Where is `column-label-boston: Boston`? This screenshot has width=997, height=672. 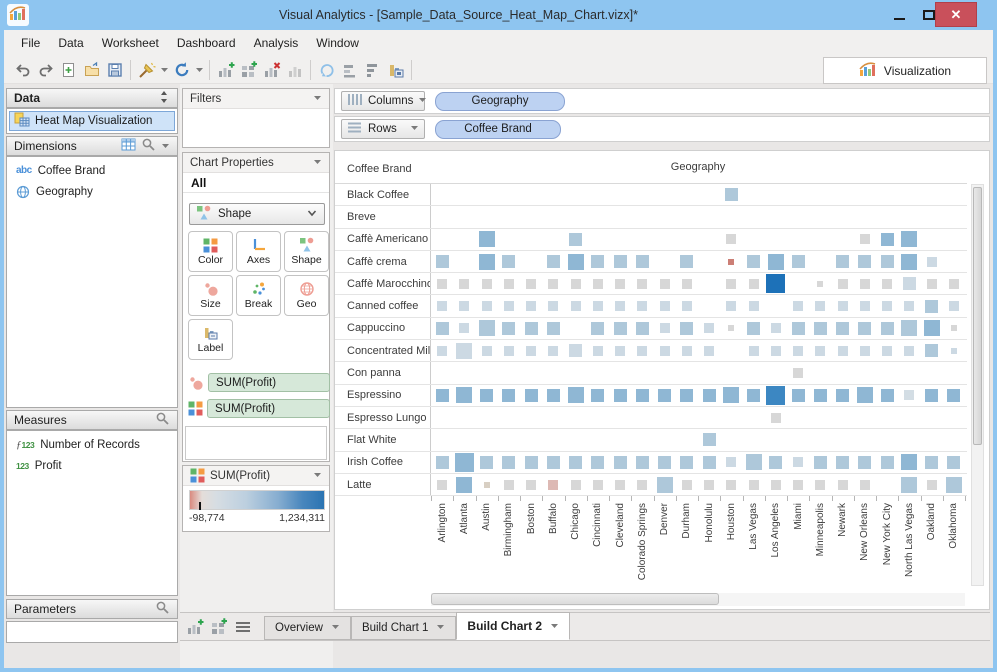 column-label-boston: Boston is located at coordinates (531, 518).